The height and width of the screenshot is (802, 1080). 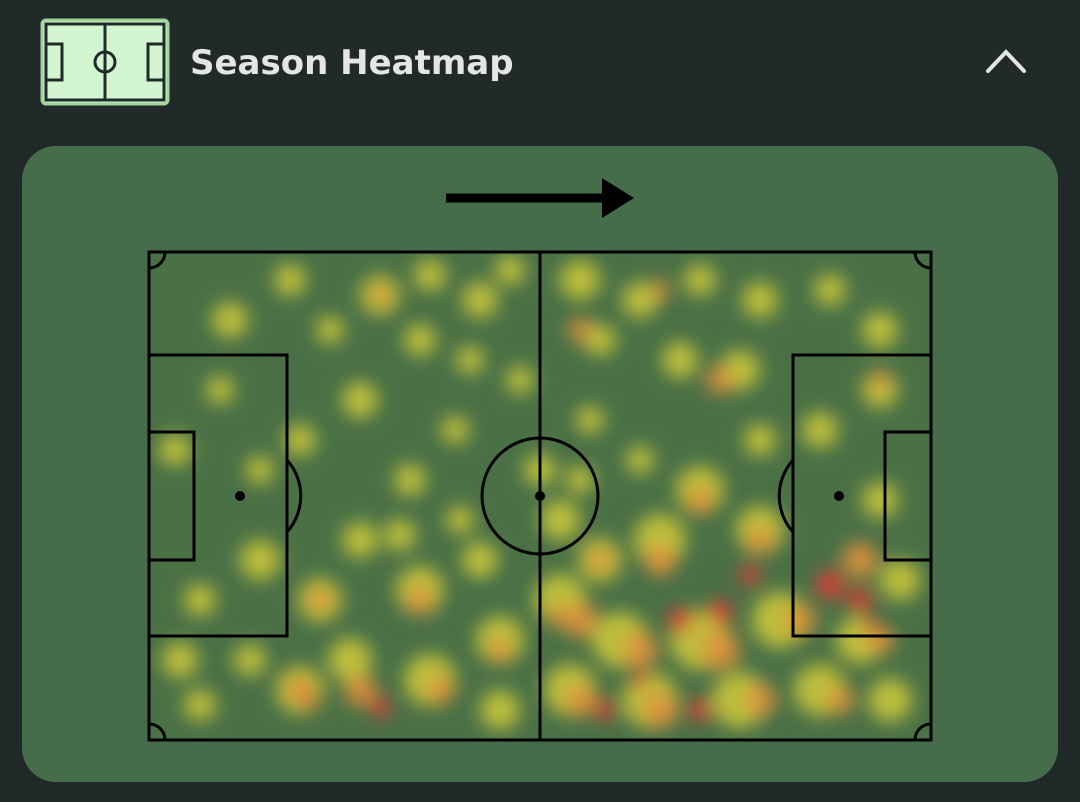 What do you see at coordinates (352, 63) in the screenshot?
I see `title: Season Heatmap` at bounding box center [352, 63].